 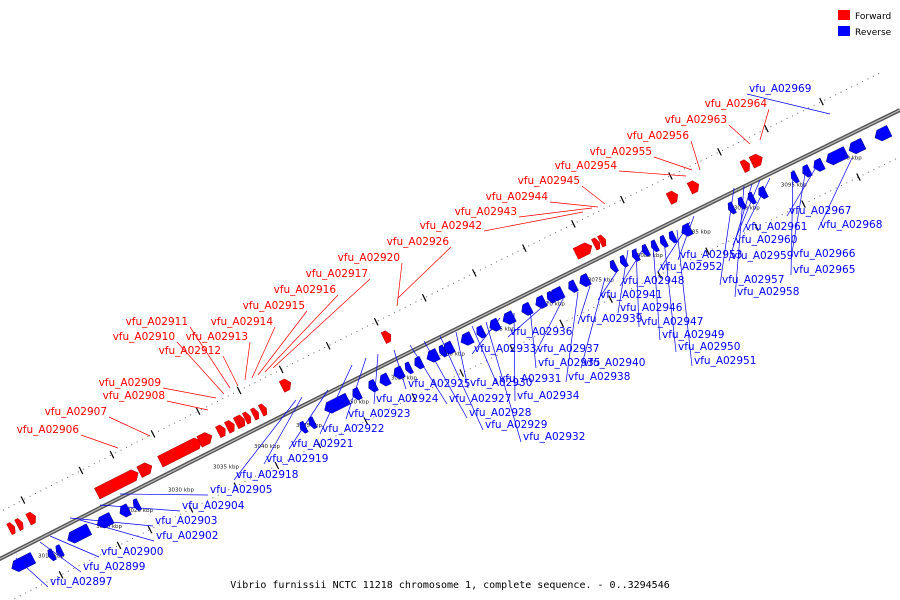 What do you see at coordinates (824, 270) in the screenshot?
I see `gene-label-vfu_A02965: vfu_A02965` at bounding box center [824, 270].